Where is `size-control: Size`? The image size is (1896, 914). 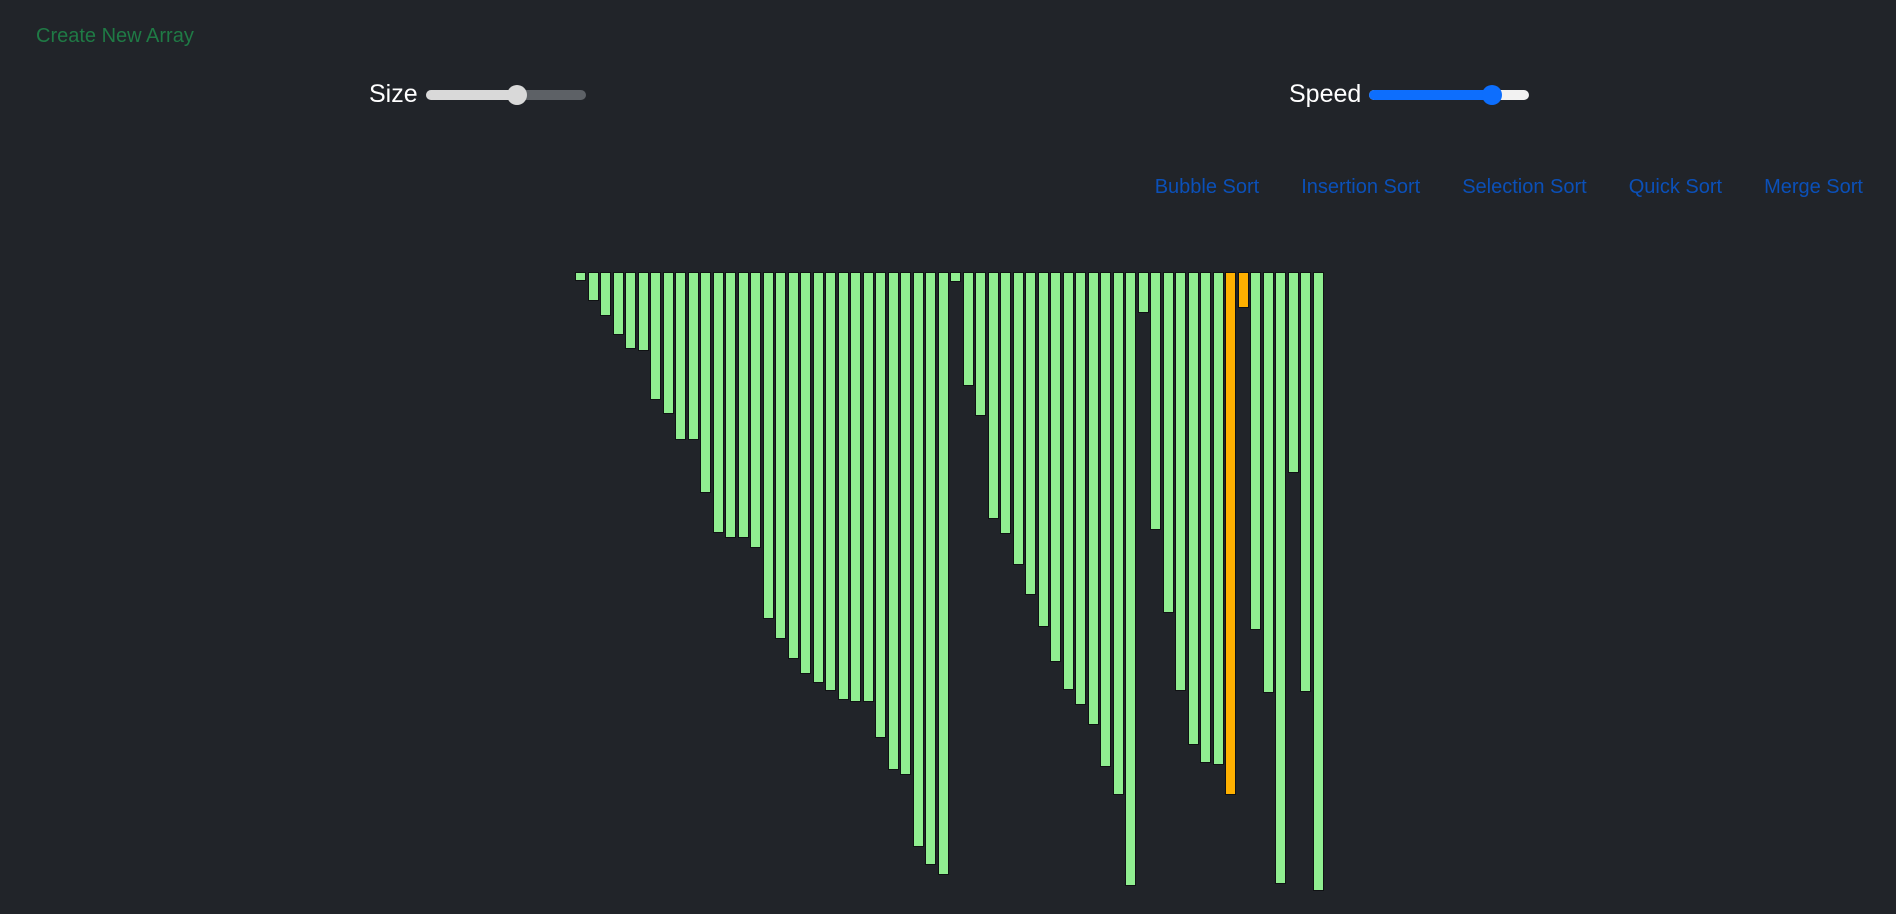 size-control: Size is located at coordinates (477, 94).